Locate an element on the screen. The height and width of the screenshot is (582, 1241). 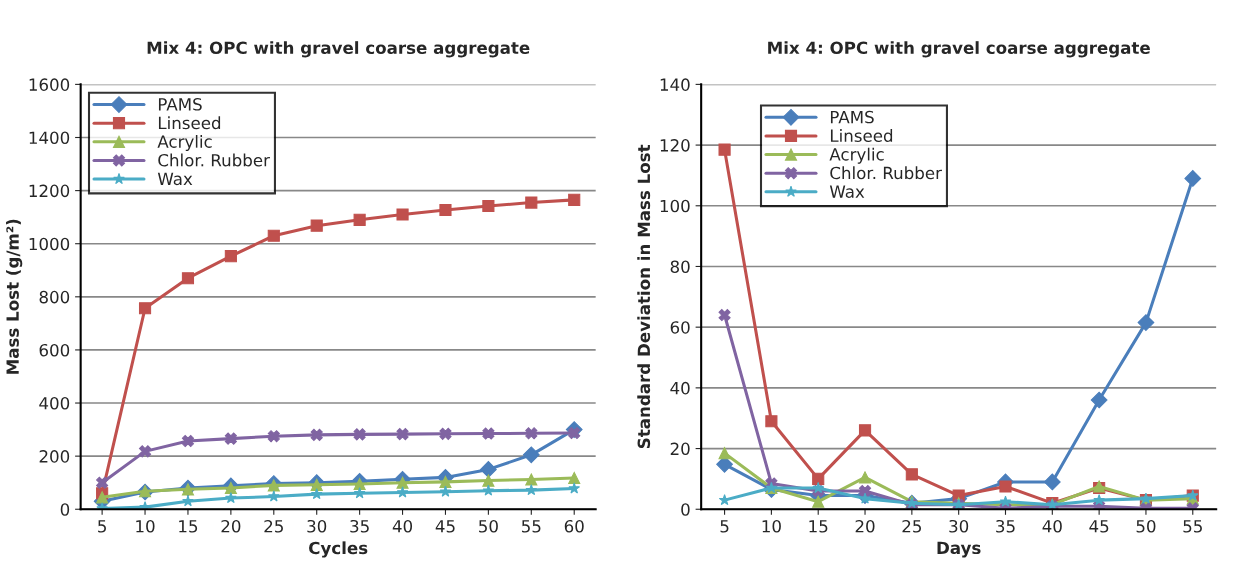
y-tick-label: 1600 is located at coordinates (49, 84).